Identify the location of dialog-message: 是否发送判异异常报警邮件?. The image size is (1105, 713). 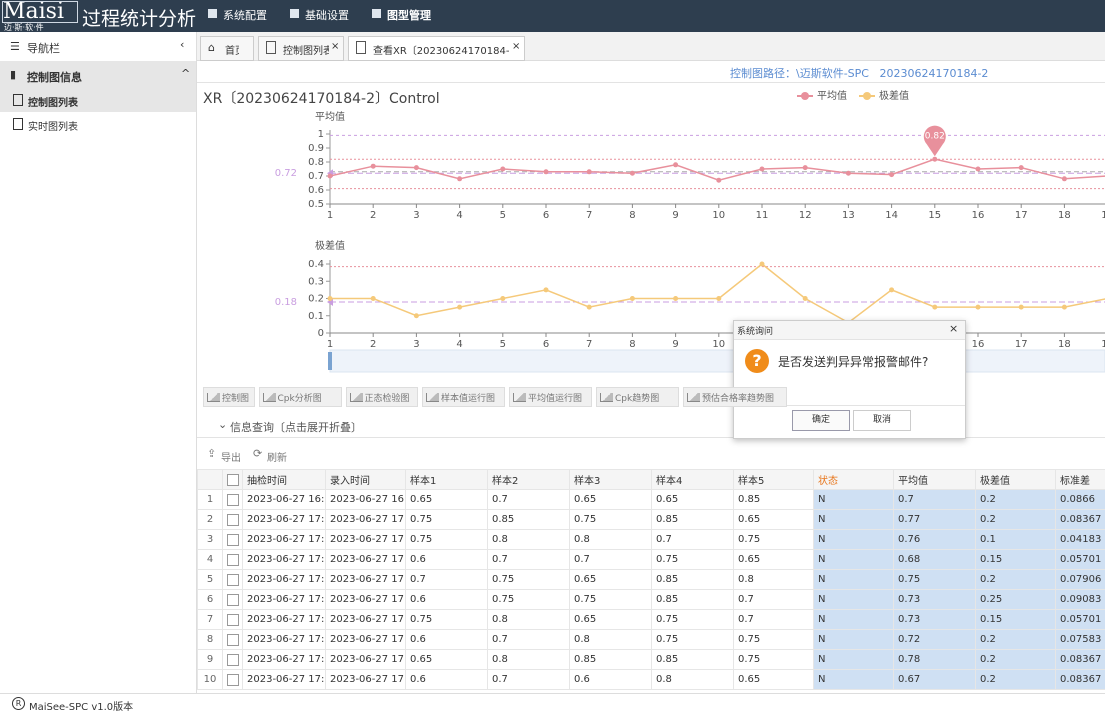
(853, 361).